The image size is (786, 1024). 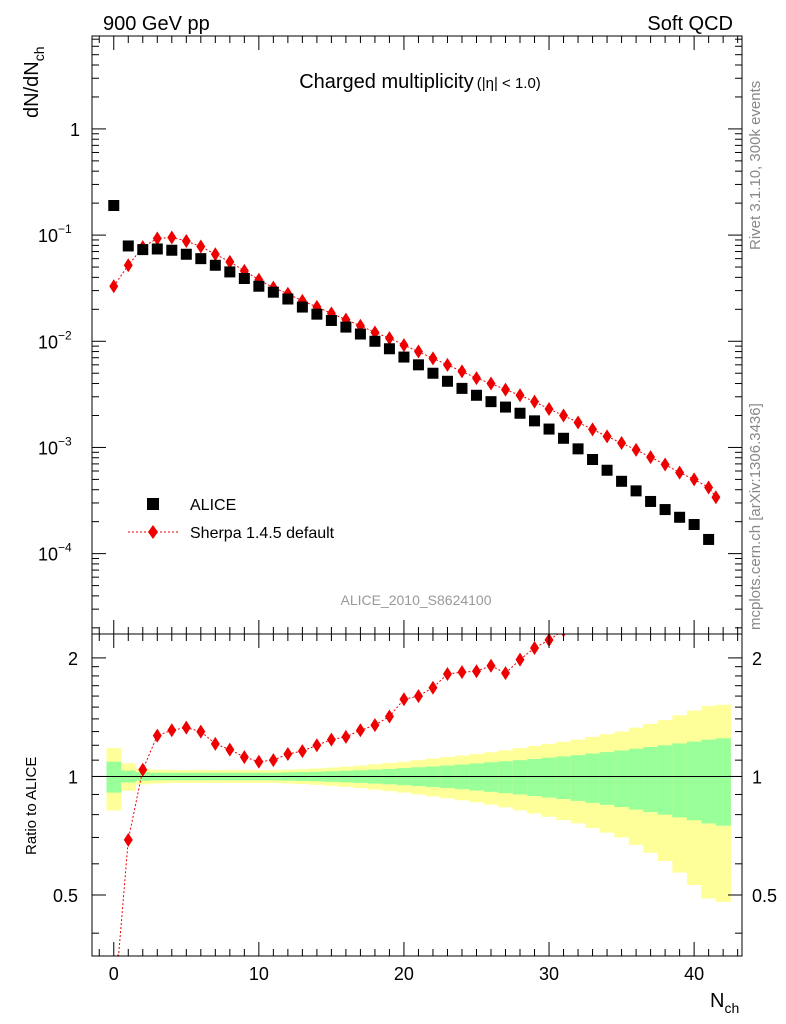 I want to click on x-tick-label: 20, so click(x=404, y=974).